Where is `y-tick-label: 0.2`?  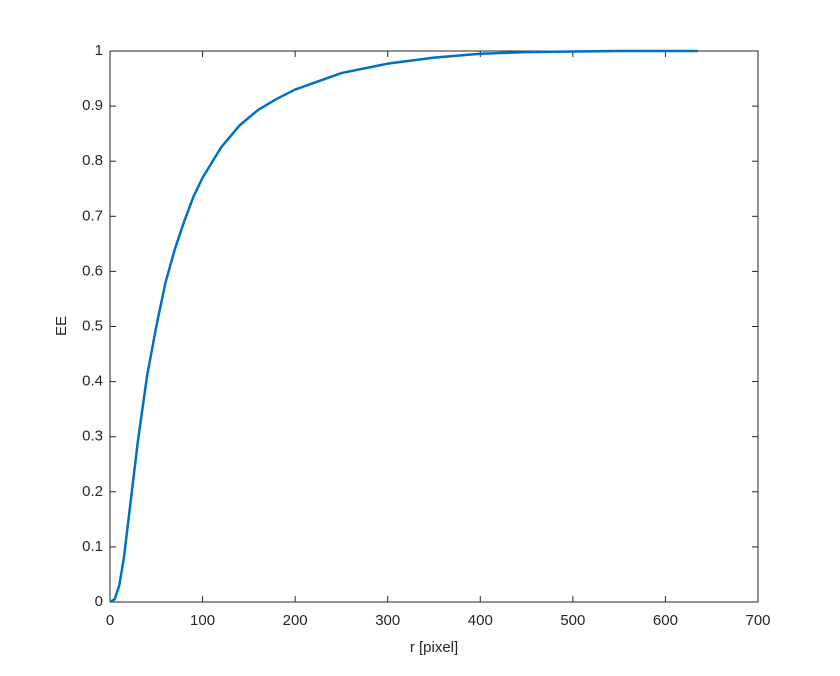
y-tick-label: 0.2 is located at coordinates (92, 491).